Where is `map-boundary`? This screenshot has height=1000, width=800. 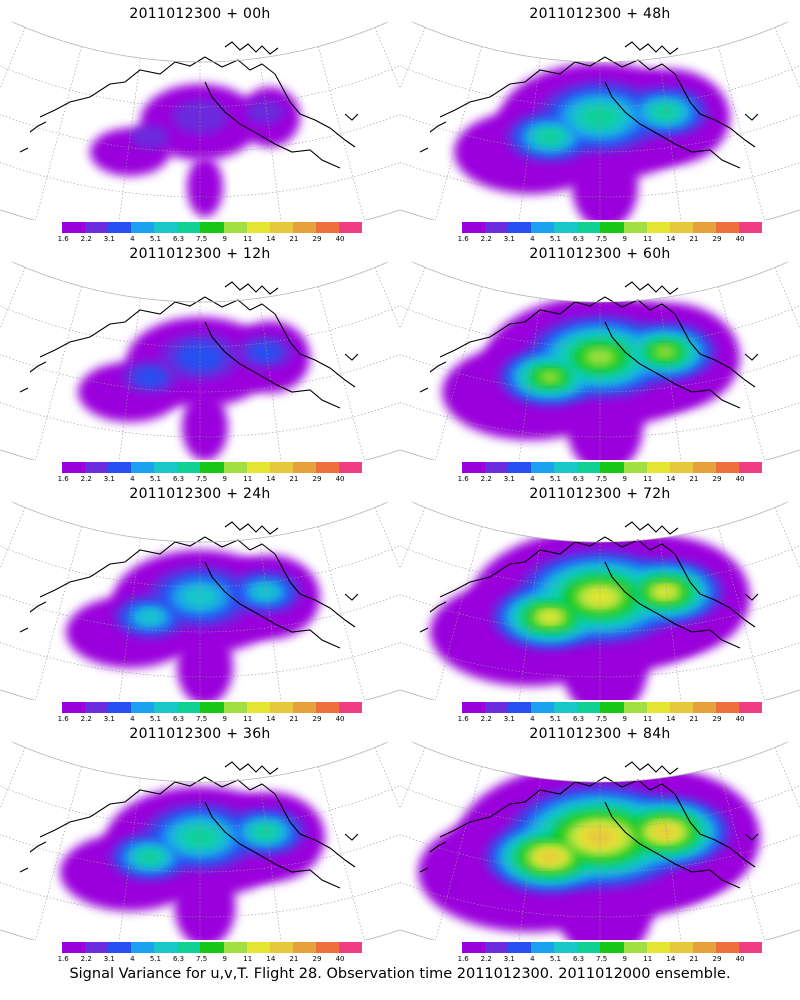 map-boundary is located at coordinates (200, 841).